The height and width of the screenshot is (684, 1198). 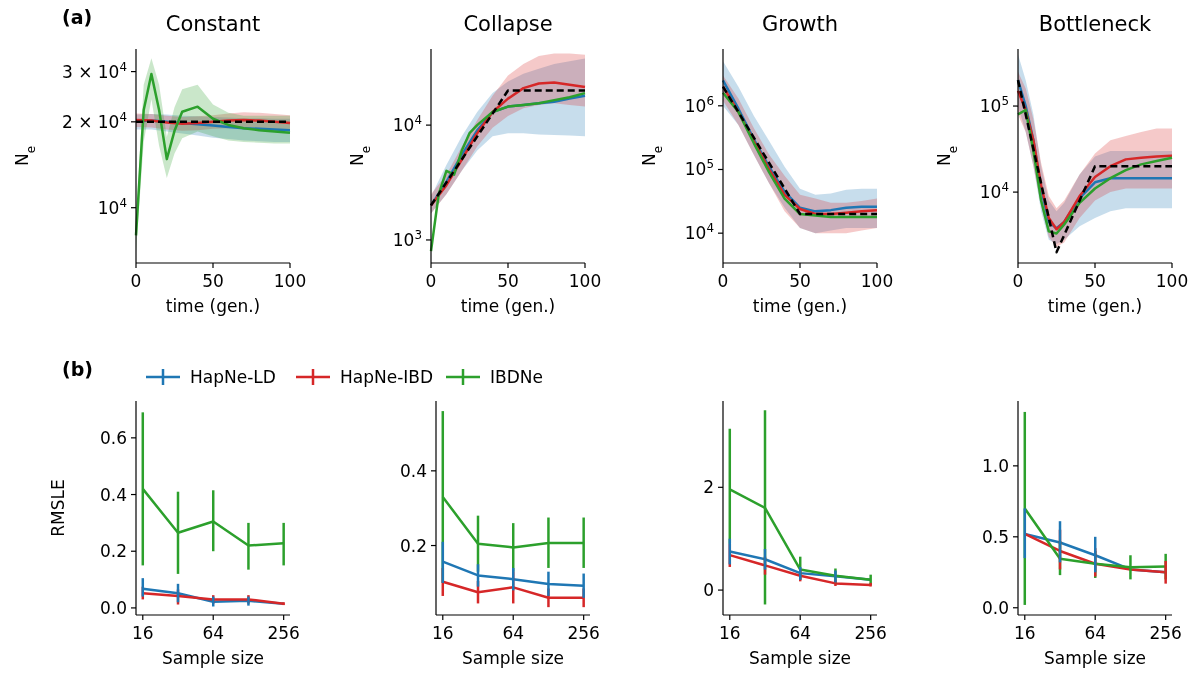 What do you see at coordinates (708, 590) in the screenshot?
I see `y-tick-label: 0` at bounding box center [708, 590].